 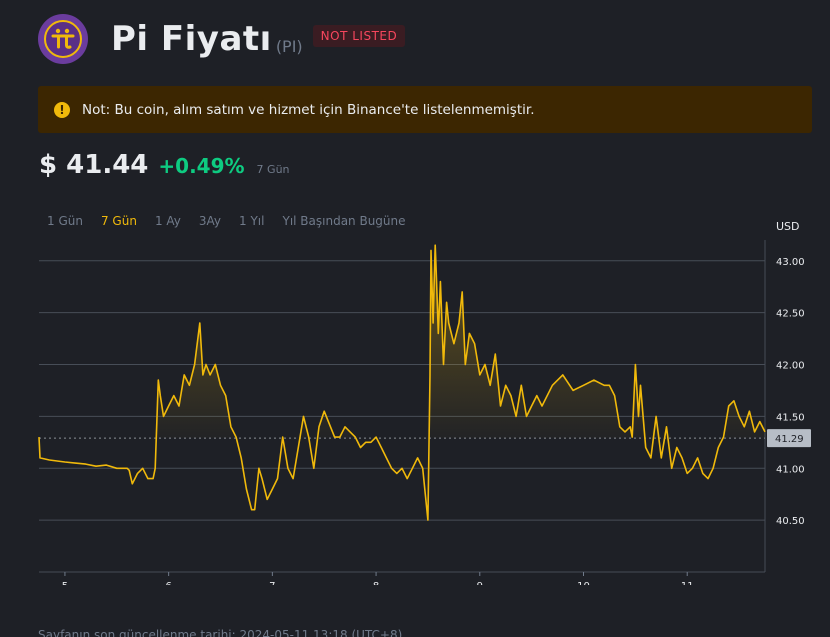 What do you see at coordinates (289, 46) in the screenshot?
I see `coin-symbol: (PI)` at bounding box center [289, 46].